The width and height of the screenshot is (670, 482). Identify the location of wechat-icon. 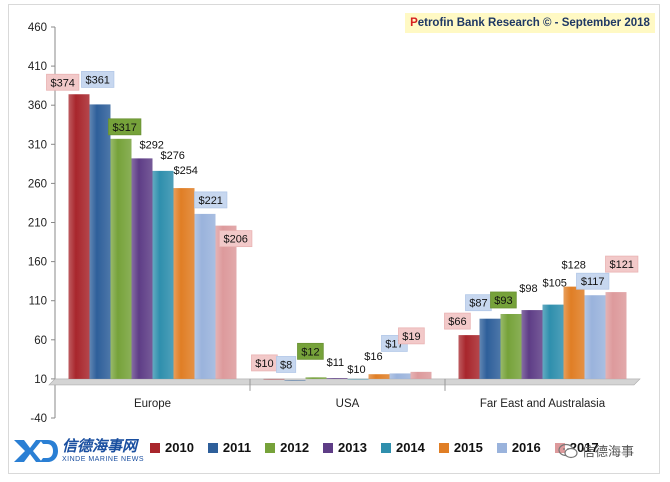
(568, 450).